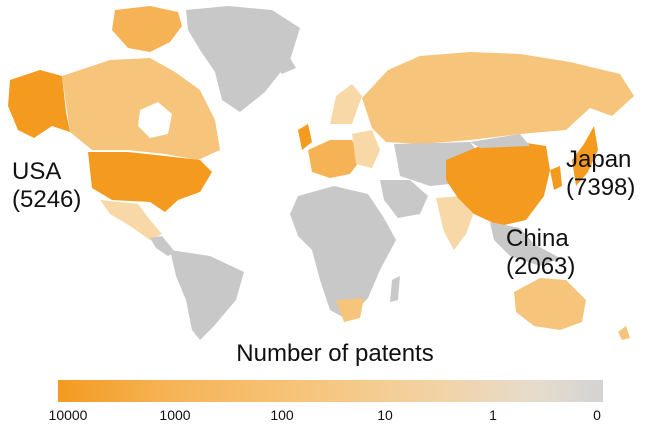 The image size is (670, 435). What do you see at coordinates (346, 104) in the screenshot?
I see `scandinavia-region` at bounding box center [346, 104].